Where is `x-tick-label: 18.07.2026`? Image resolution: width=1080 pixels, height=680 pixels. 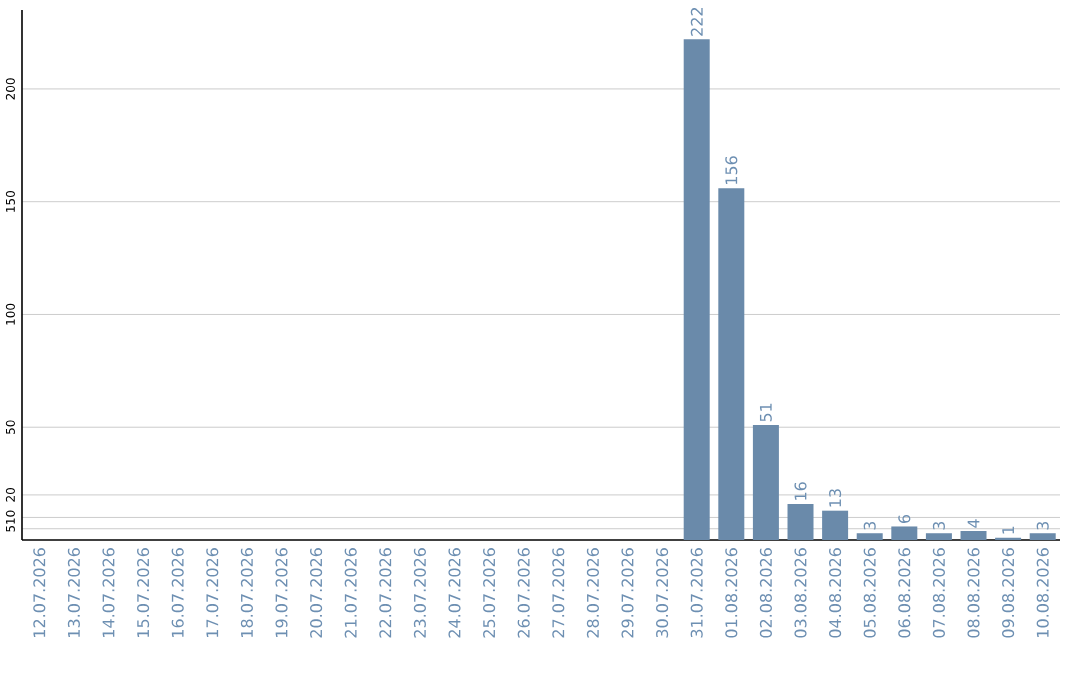 x-tick-label: 18.07.2026 is located at coordinates (246, 592).